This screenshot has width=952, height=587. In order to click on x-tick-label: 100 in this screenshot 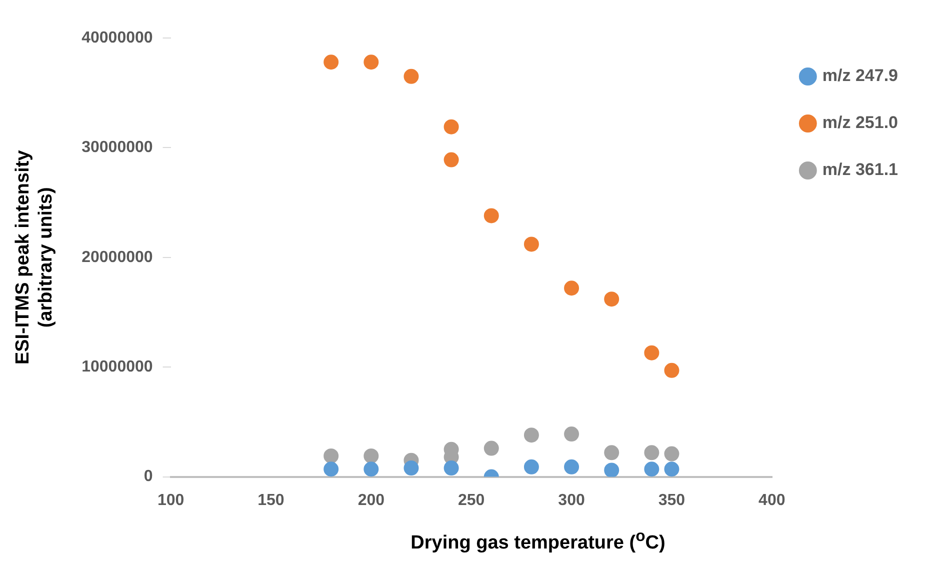, I will do `click(170, 500)`.